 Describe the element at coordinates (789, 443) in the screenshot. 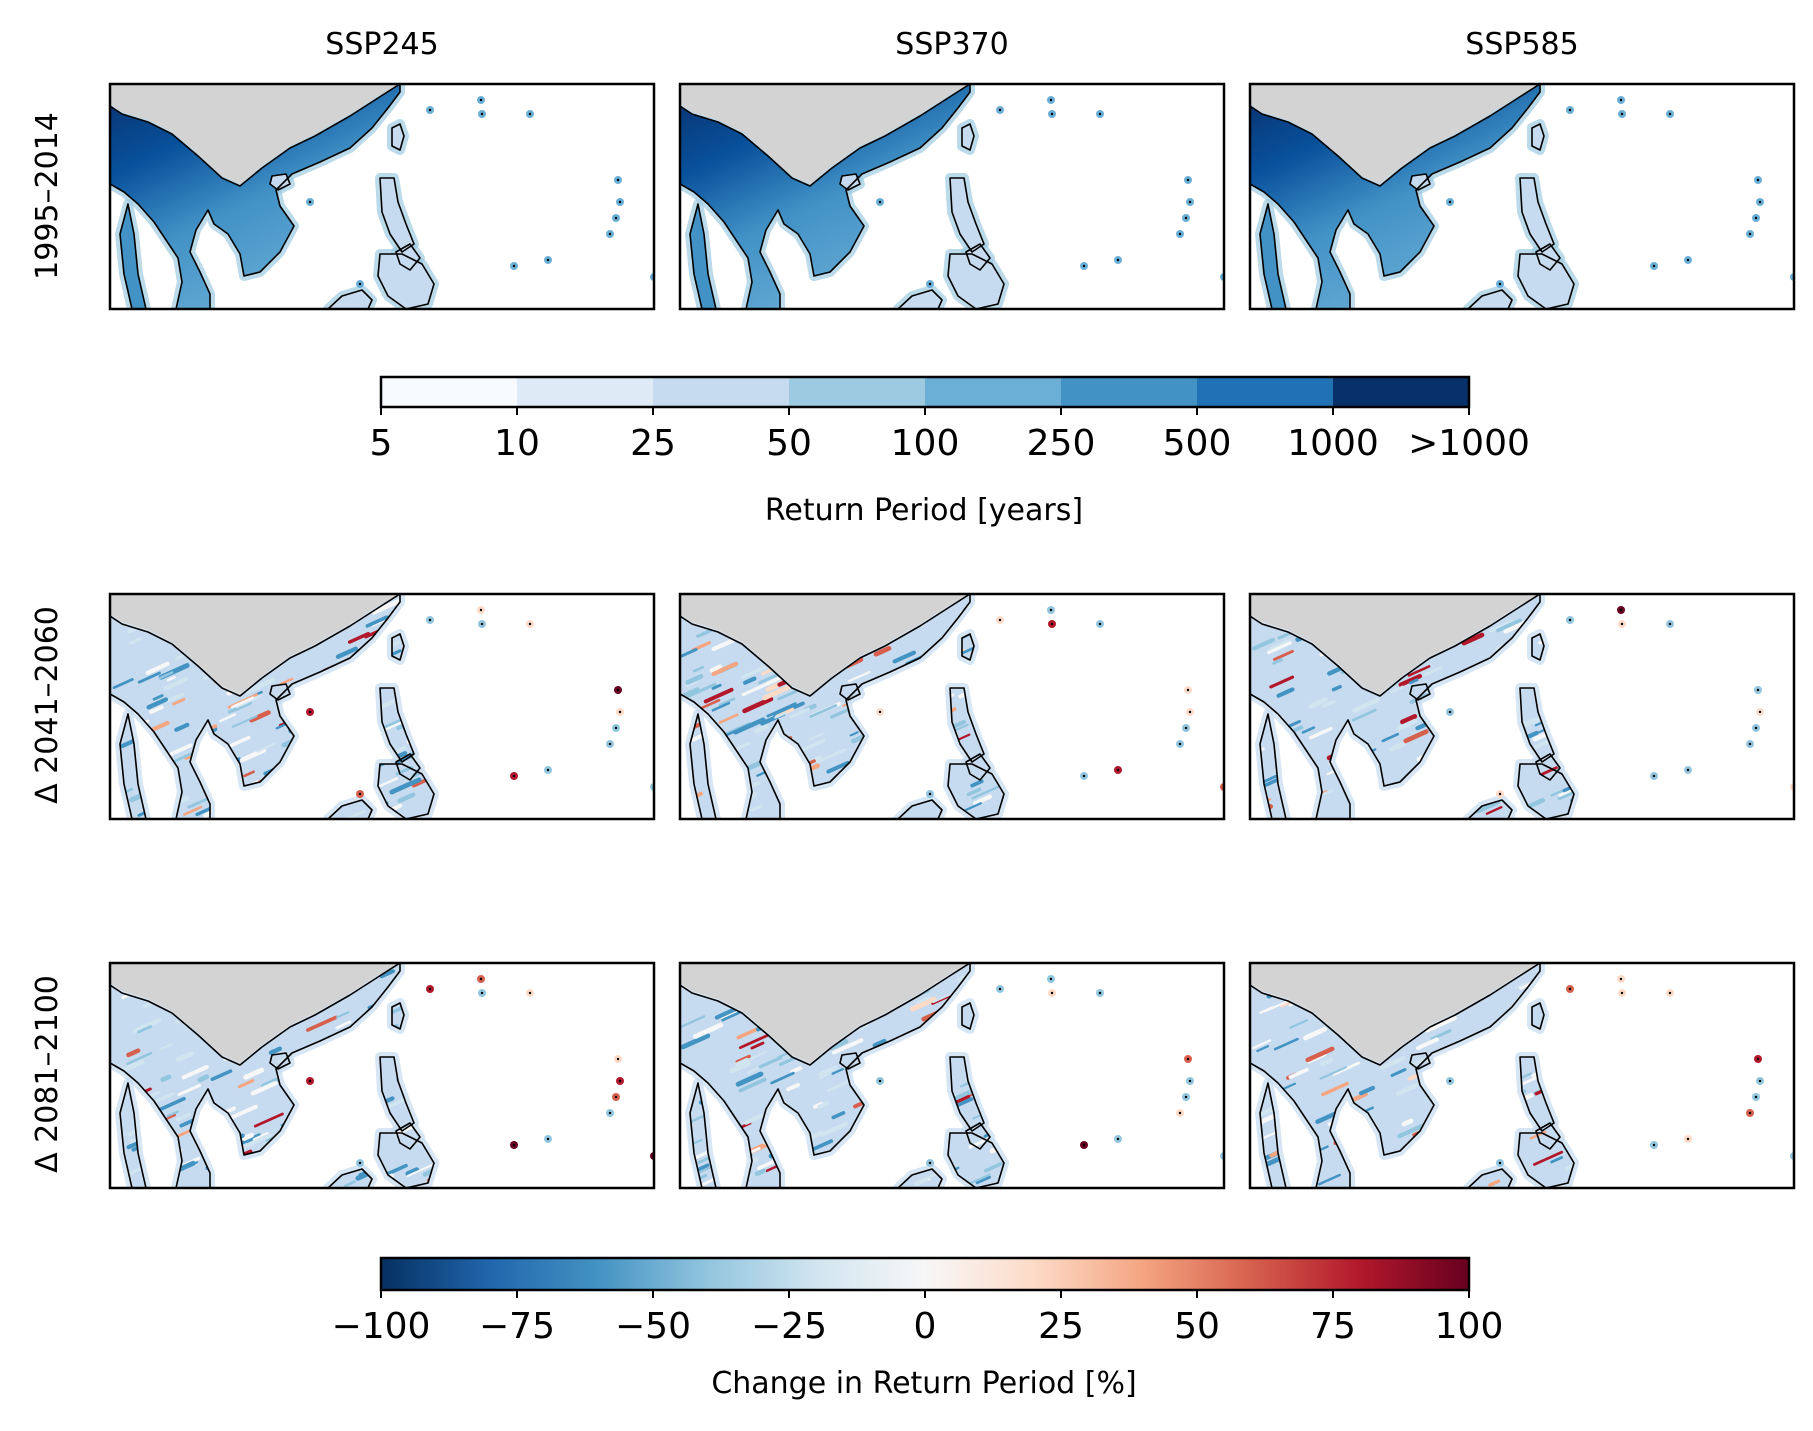

I see `return-period-tick-label: 50` at that location.